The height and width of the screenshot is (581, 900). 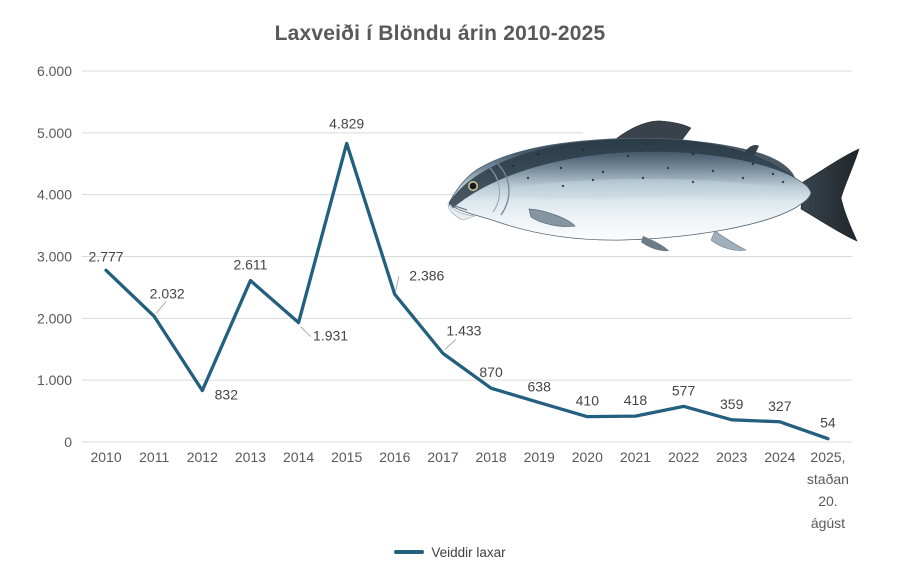 I want to click on anal-fin, so click(x=728, y=240).